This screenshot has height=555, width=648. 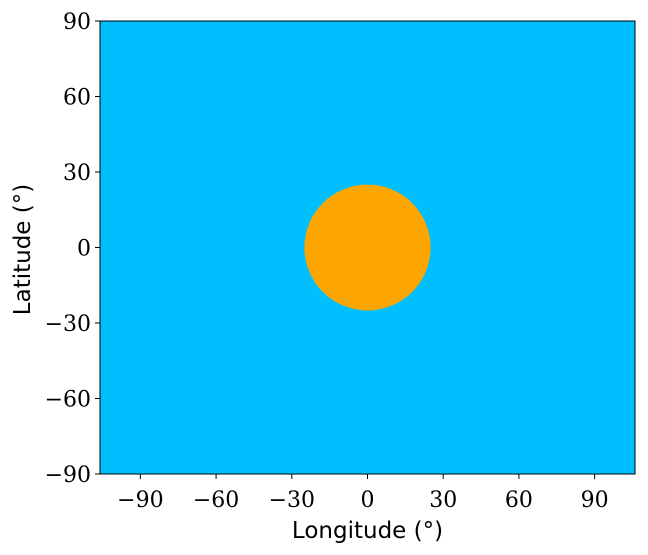 What do you see at coordinates (368, 500) in the screenshot?
I see `x-tick-label: 0` at bounding box center [368, 500].